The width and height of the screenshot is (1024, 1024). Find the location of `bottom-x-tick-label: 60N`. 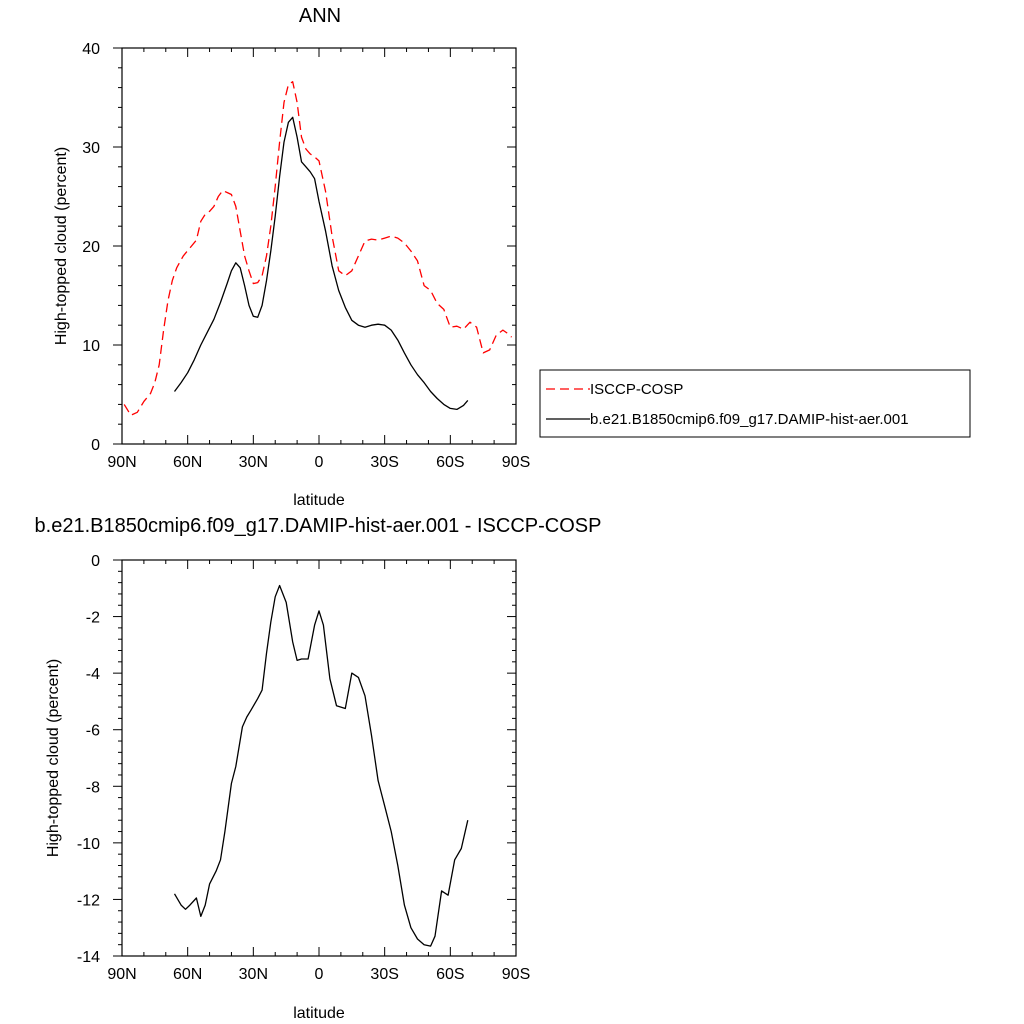

bottom-x-tick-label: 60N is located at coordinates (187, 974).